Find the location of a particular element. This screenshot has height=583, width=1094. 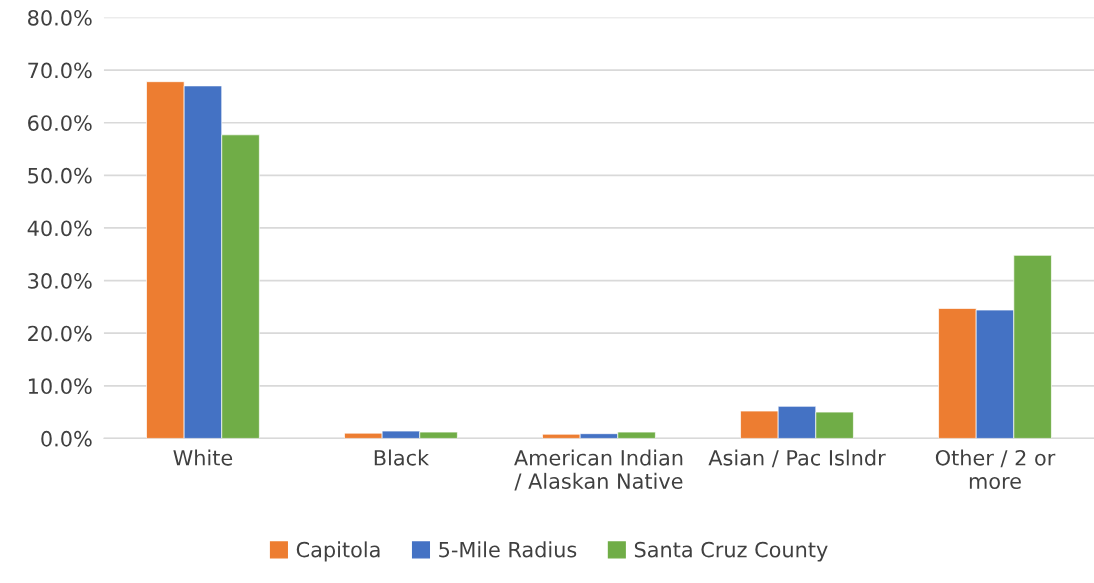

x-tick-label: Asian / Pac Islndr is located at coordinates (797, 458).